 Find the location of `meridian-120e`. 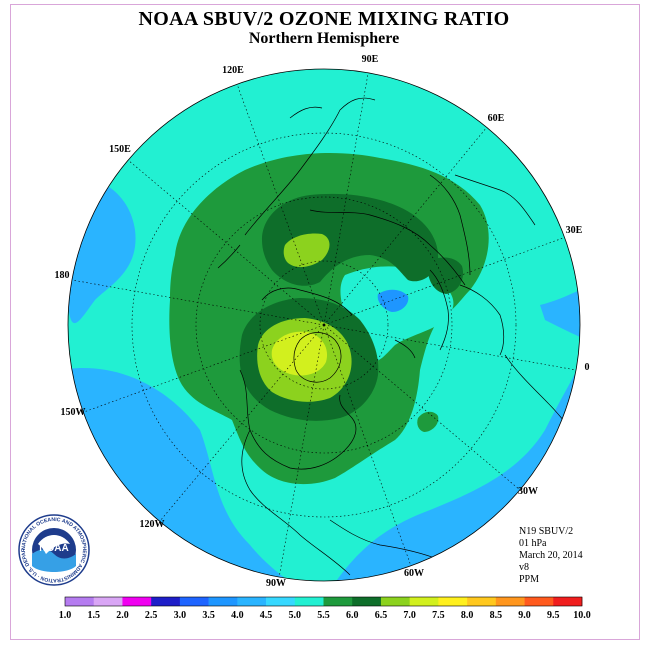

meridian-120e is located at coordinates (280, 204).